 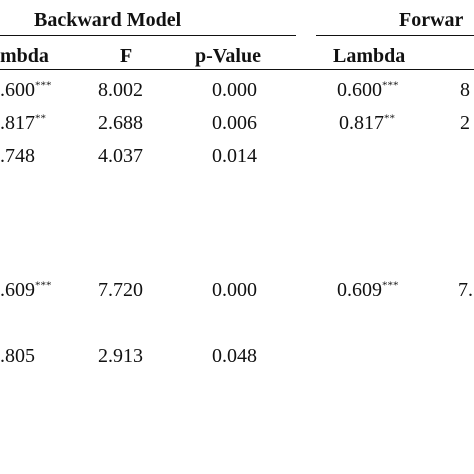 I want to click on forward-model-header: Forwar, so click(x=431, y=20).